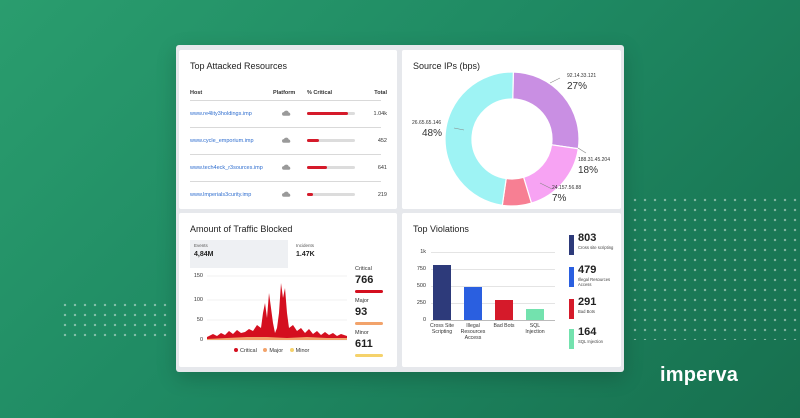 Image resolution: width=800 pixels, height=418 pixels. Describe the element at coordinates (221, 195) in the screenshot. I see `host-link: www.lmperials3curity.imp` at that location.